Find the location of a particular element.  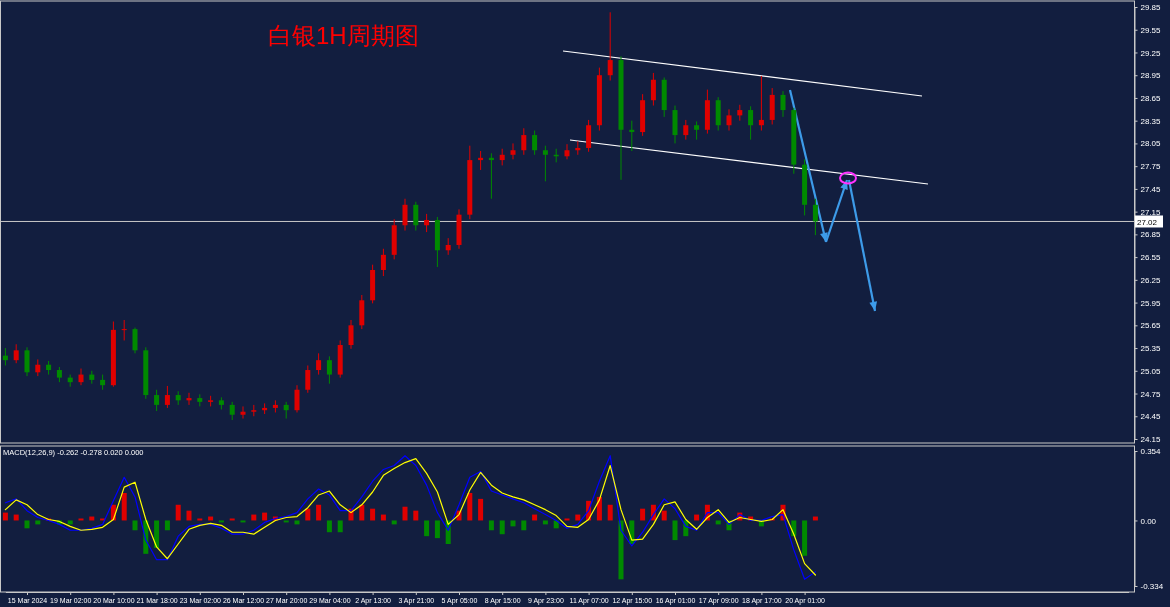

y-tick-label: 25.95 is located at coordinates (1151, 303).